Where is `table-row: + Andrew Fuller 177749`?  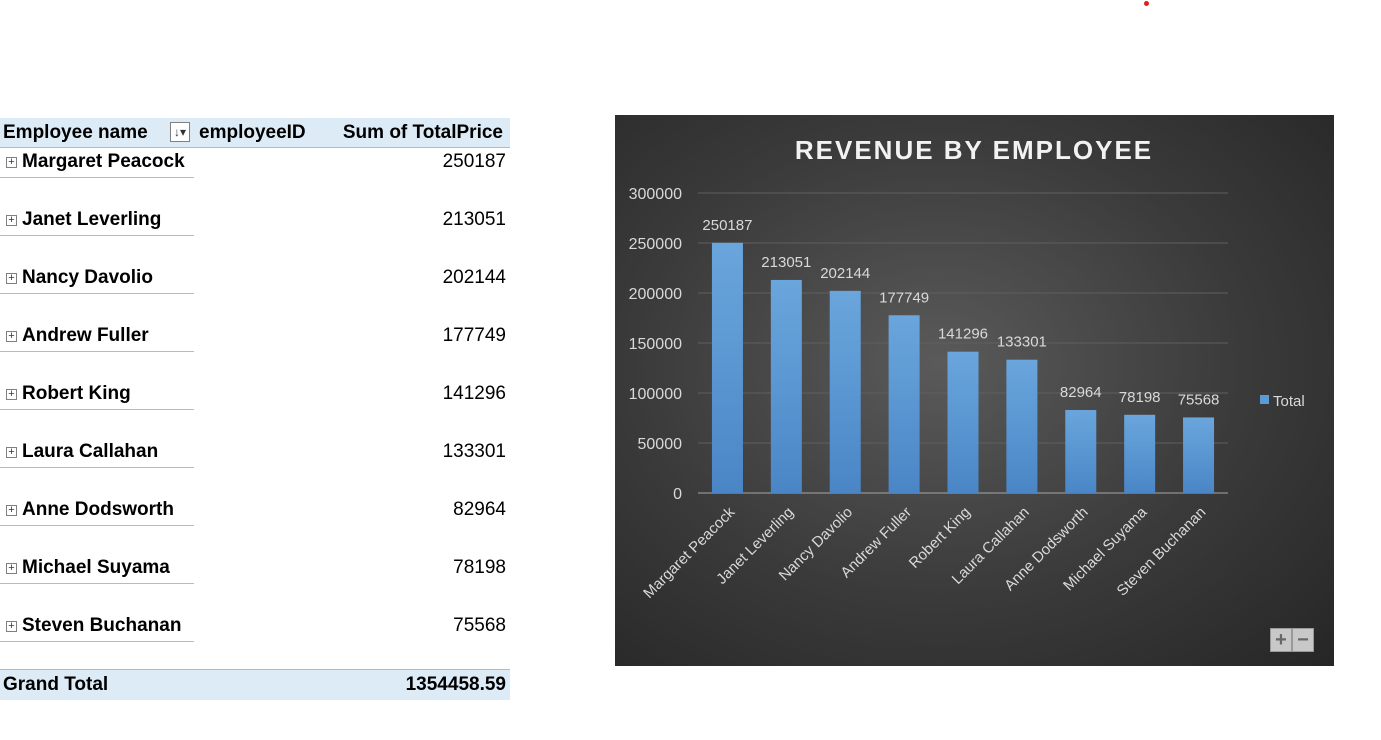
table-row: + Andrew Fuller 177749 is located at coordinates (255, 337).